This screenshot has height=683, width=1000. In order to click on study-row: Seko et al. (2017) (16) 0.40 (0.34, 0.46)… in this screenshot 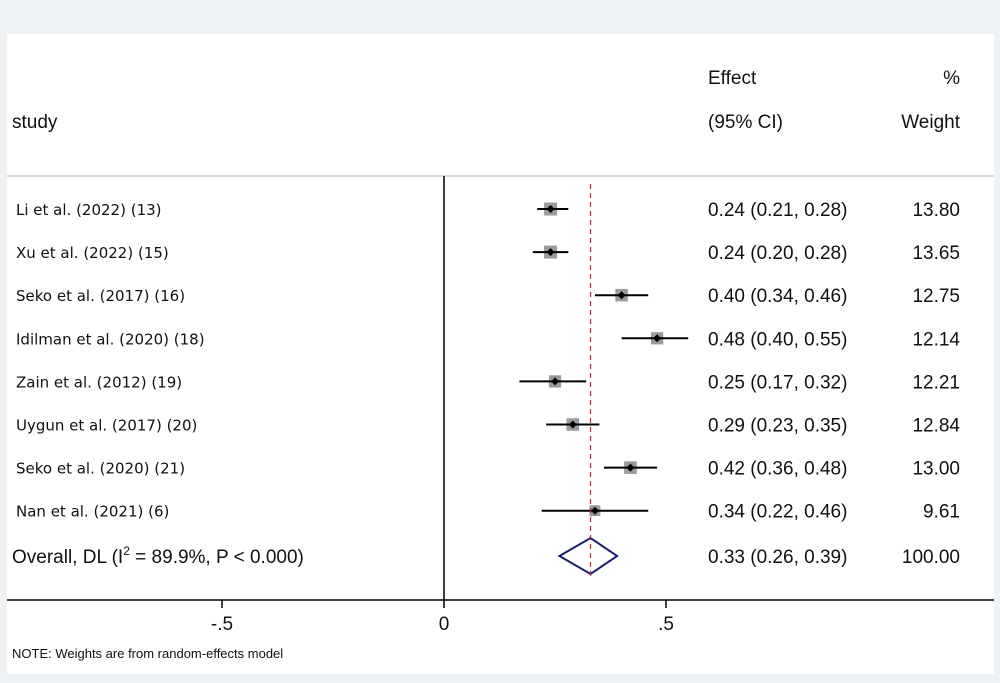, I will do `click(488, 296)`.